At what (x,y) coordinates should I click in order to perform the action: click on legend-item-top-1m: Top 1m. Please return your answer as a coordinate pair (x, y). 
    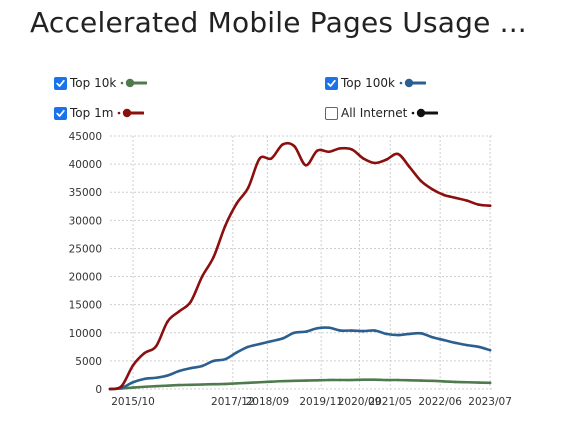
    Looking at the image, I should click on (99, 113).